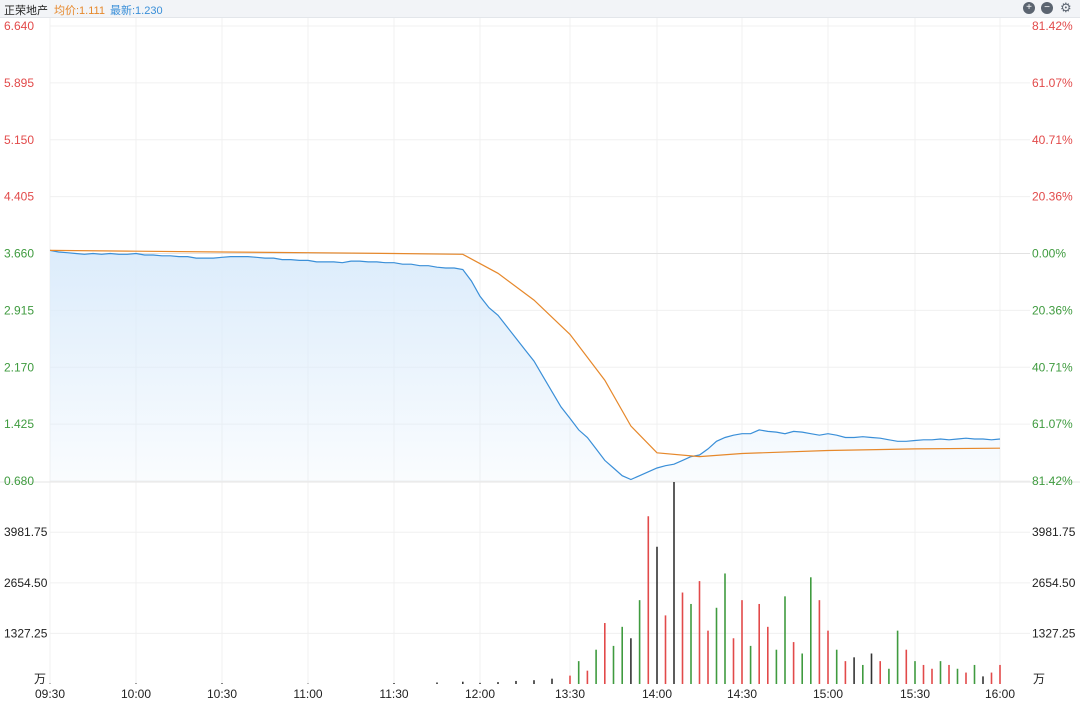 The image size is (1080, 702). What do you see at coordinates (19, 254) in the screenshot?
I see `price-tick-label: 3.660` at bounding box center [19, 254].